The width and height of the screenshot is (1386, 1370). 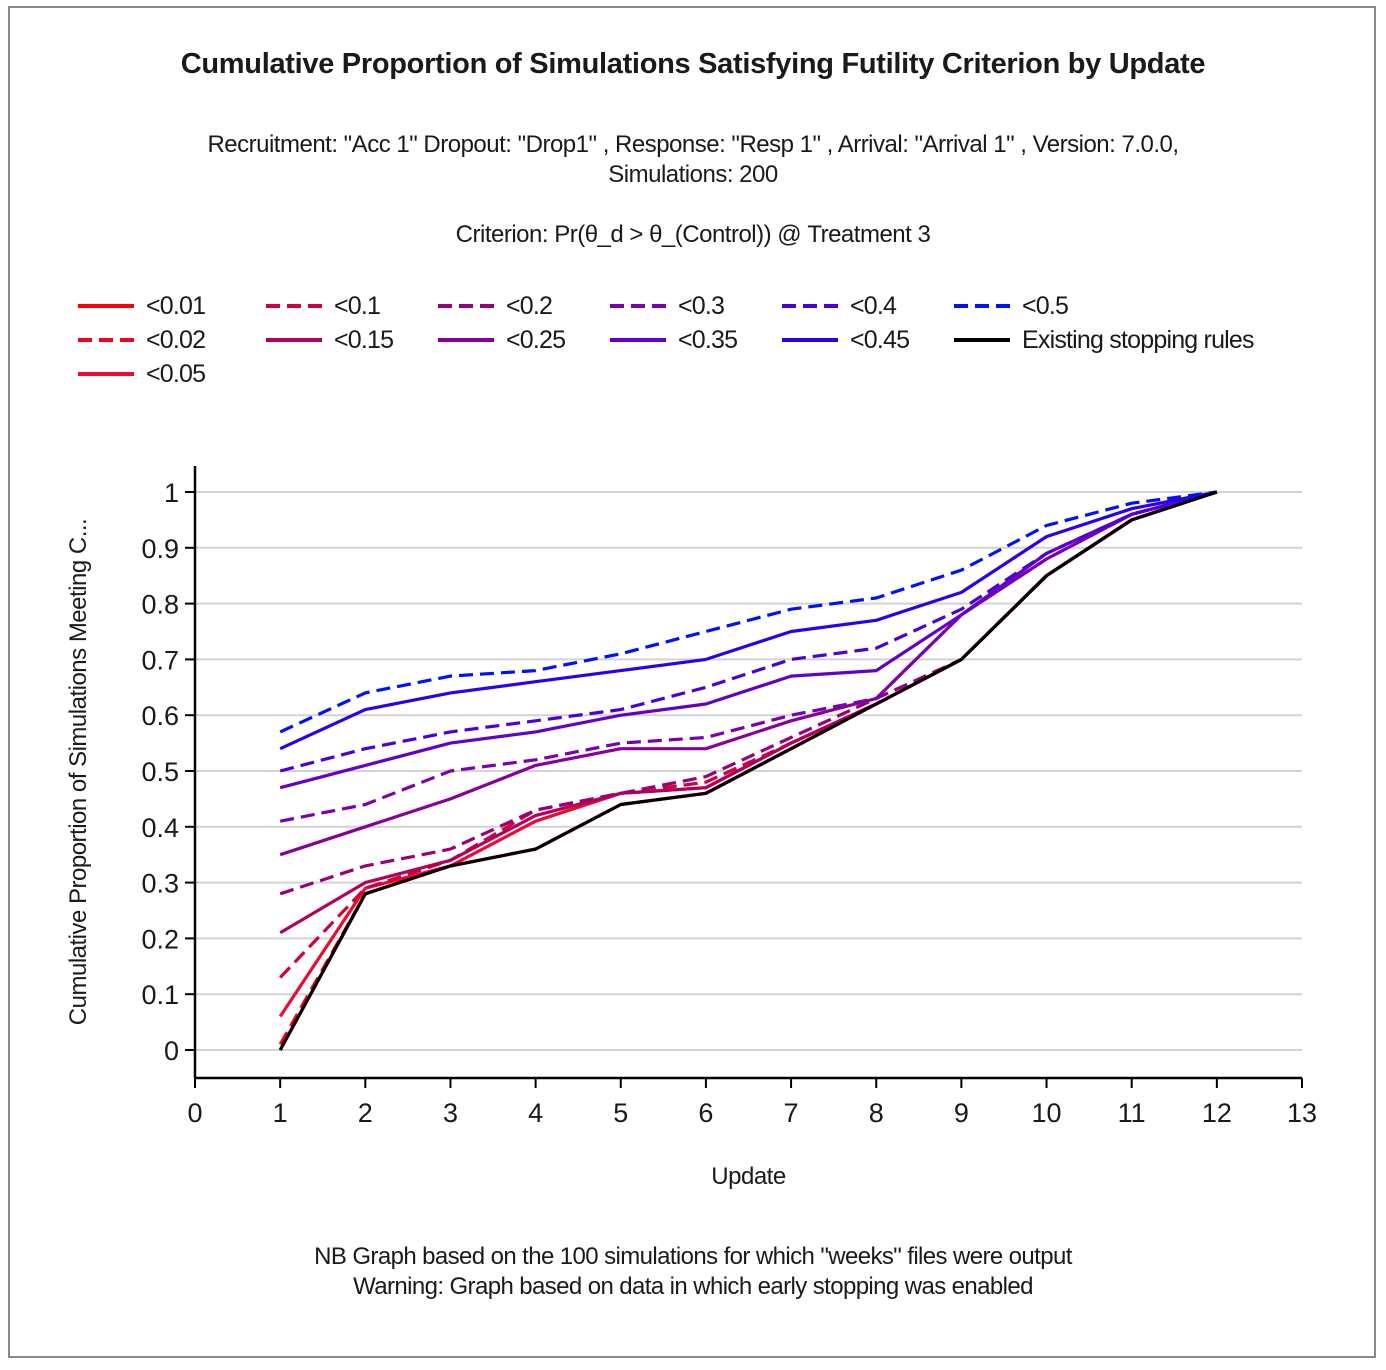 What do you see at coordinates (160, 995) in the screenshot?
I see `y-tick-label: 0.1` at bounding box center [160, 995].